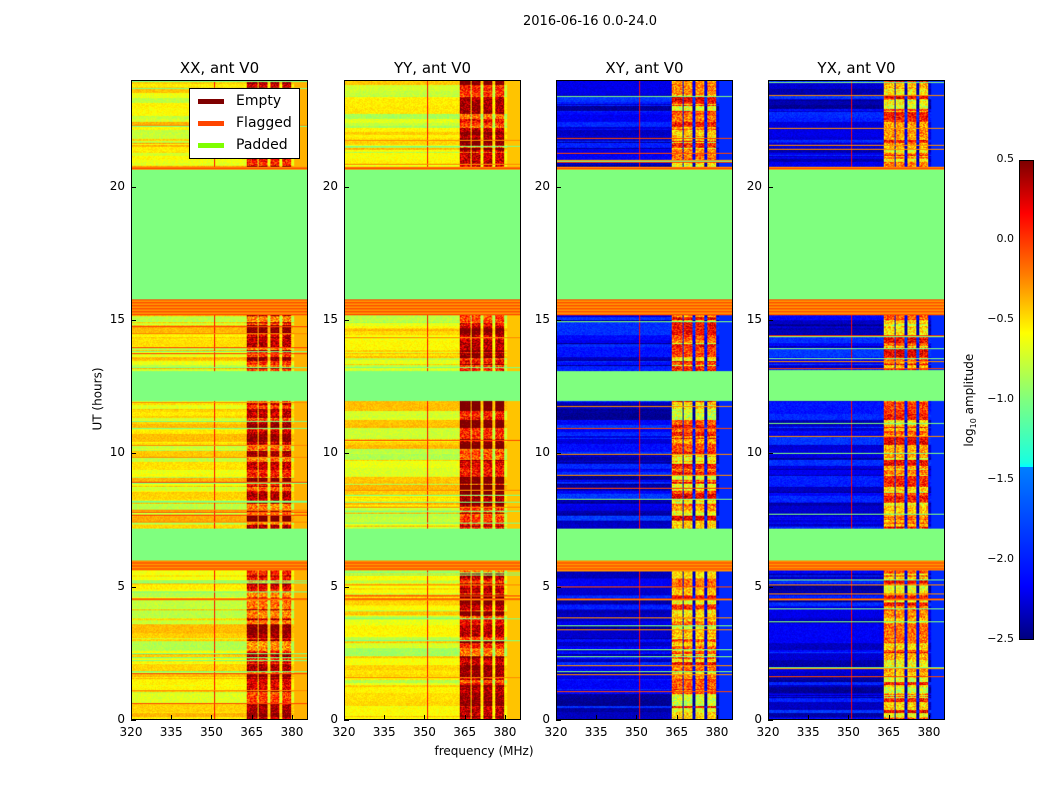 Image resolution: width=1050 pixels, height=800 pixels. I want to click on heatmap-panel-xy, so click(644, 400).